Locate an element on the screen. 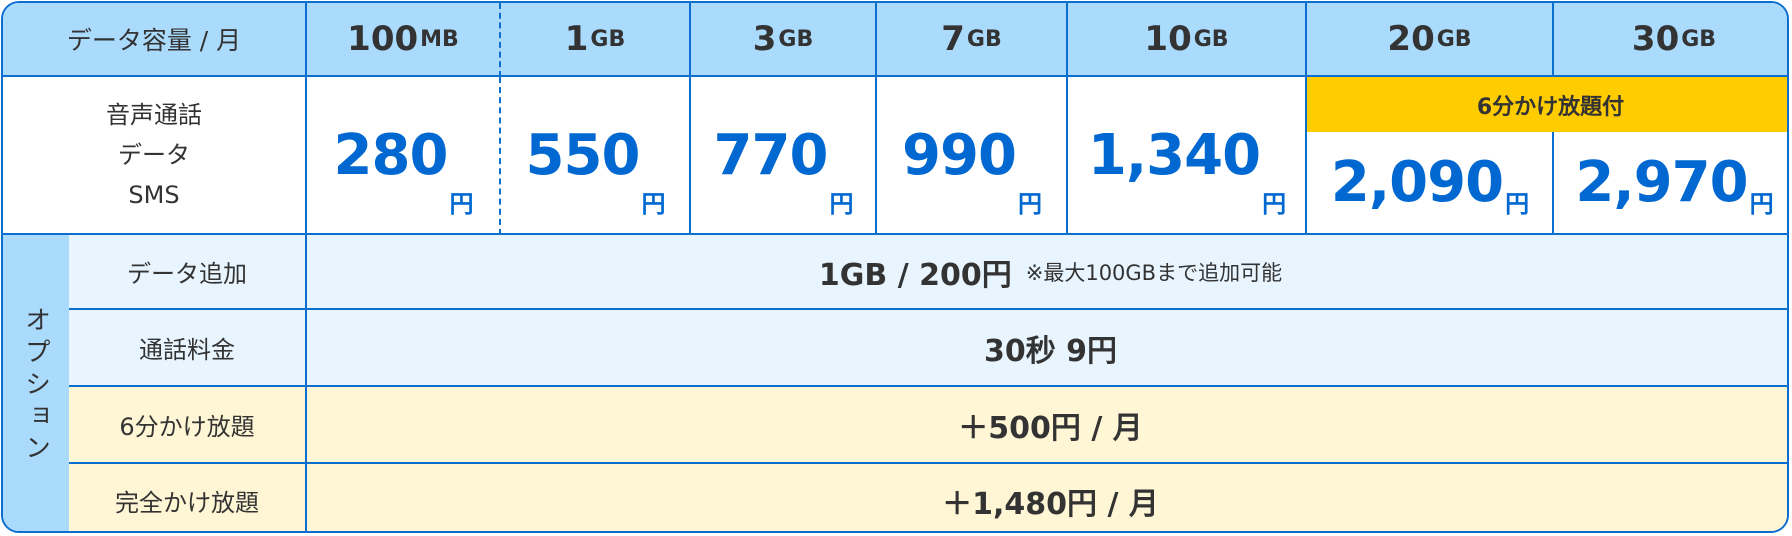  plan-amount: 10 is located at coordinates (1168, 39).